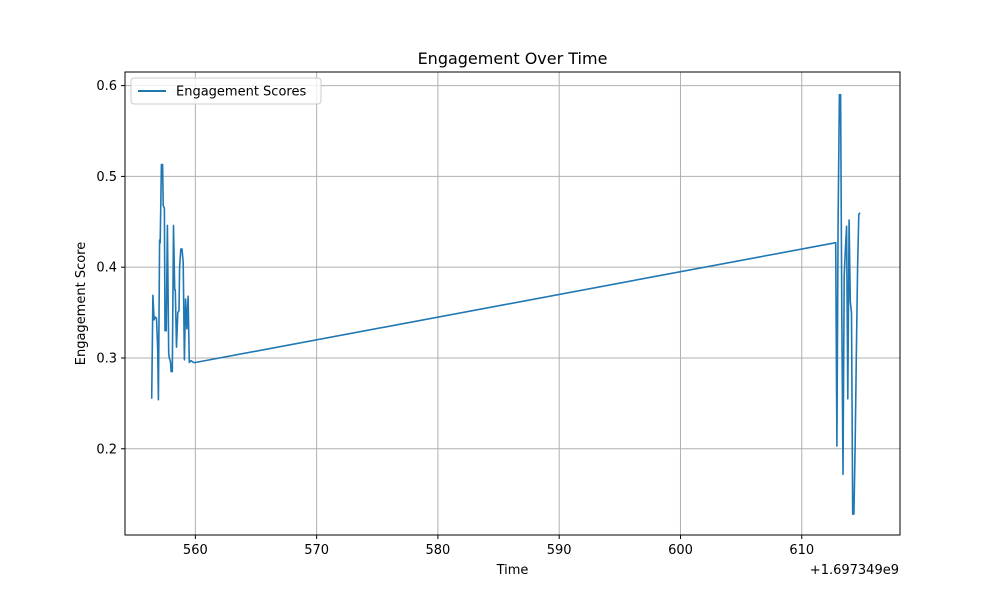  Describe the element at coordinates (106, 268) in the screenshot. I see `y-tick-label: 0.4` at that location.